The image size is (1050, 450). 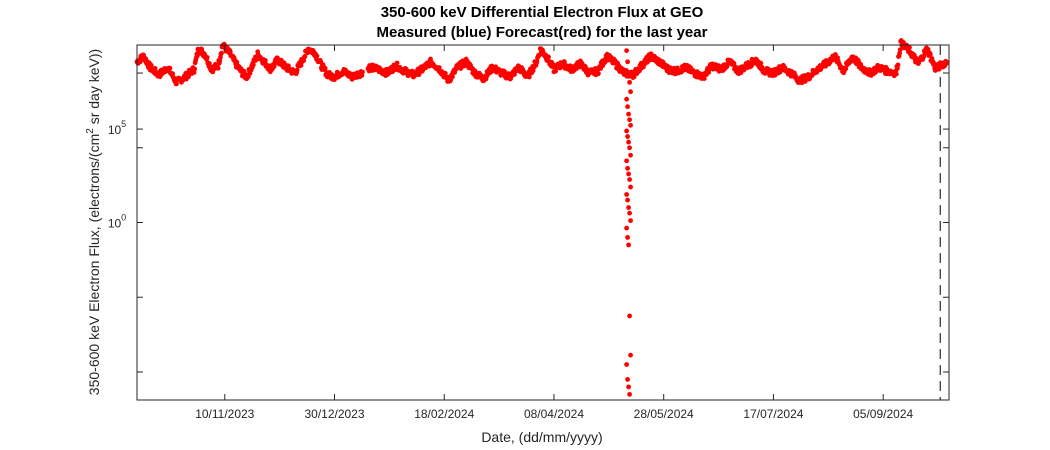 I want to click on y-axis-label-superscript: 2, so click(x=90, y=131).